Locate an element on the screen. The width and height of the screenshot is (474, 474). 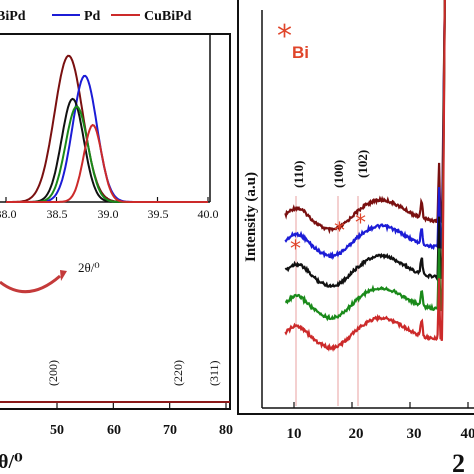
plane-label-220: (220) is located at coordinates (178, 373).